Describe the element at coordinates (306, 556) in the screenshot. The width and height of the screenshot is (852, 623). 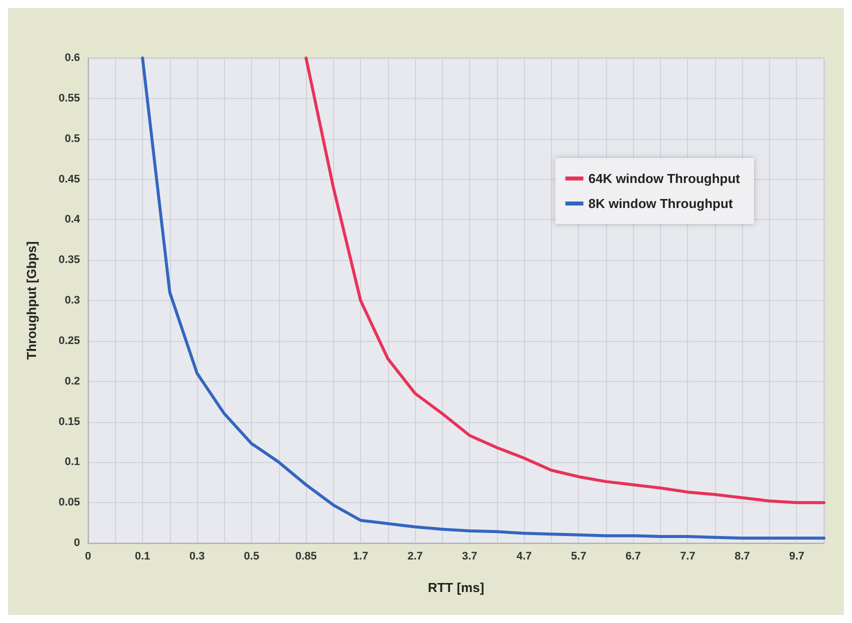
I see `x-tick-label: 0.85` at that location.